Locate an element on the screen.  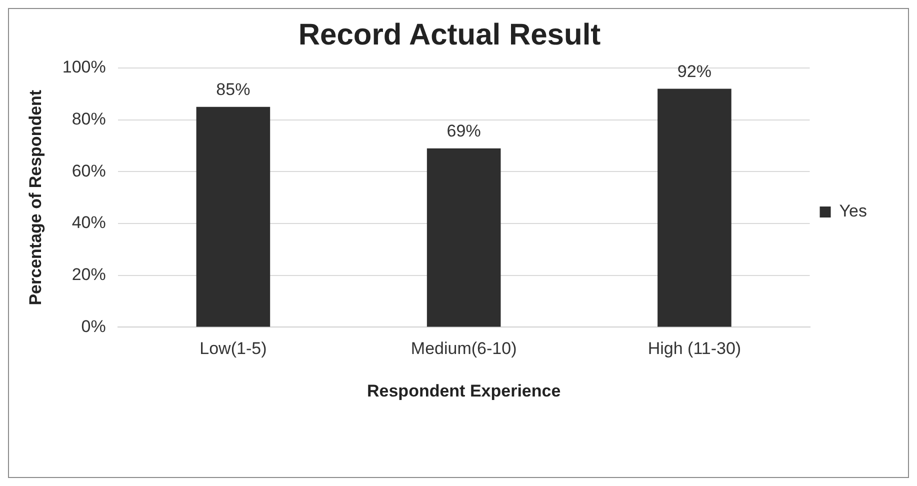
y-tick-label: 0% is located at coordinates (93, 326).